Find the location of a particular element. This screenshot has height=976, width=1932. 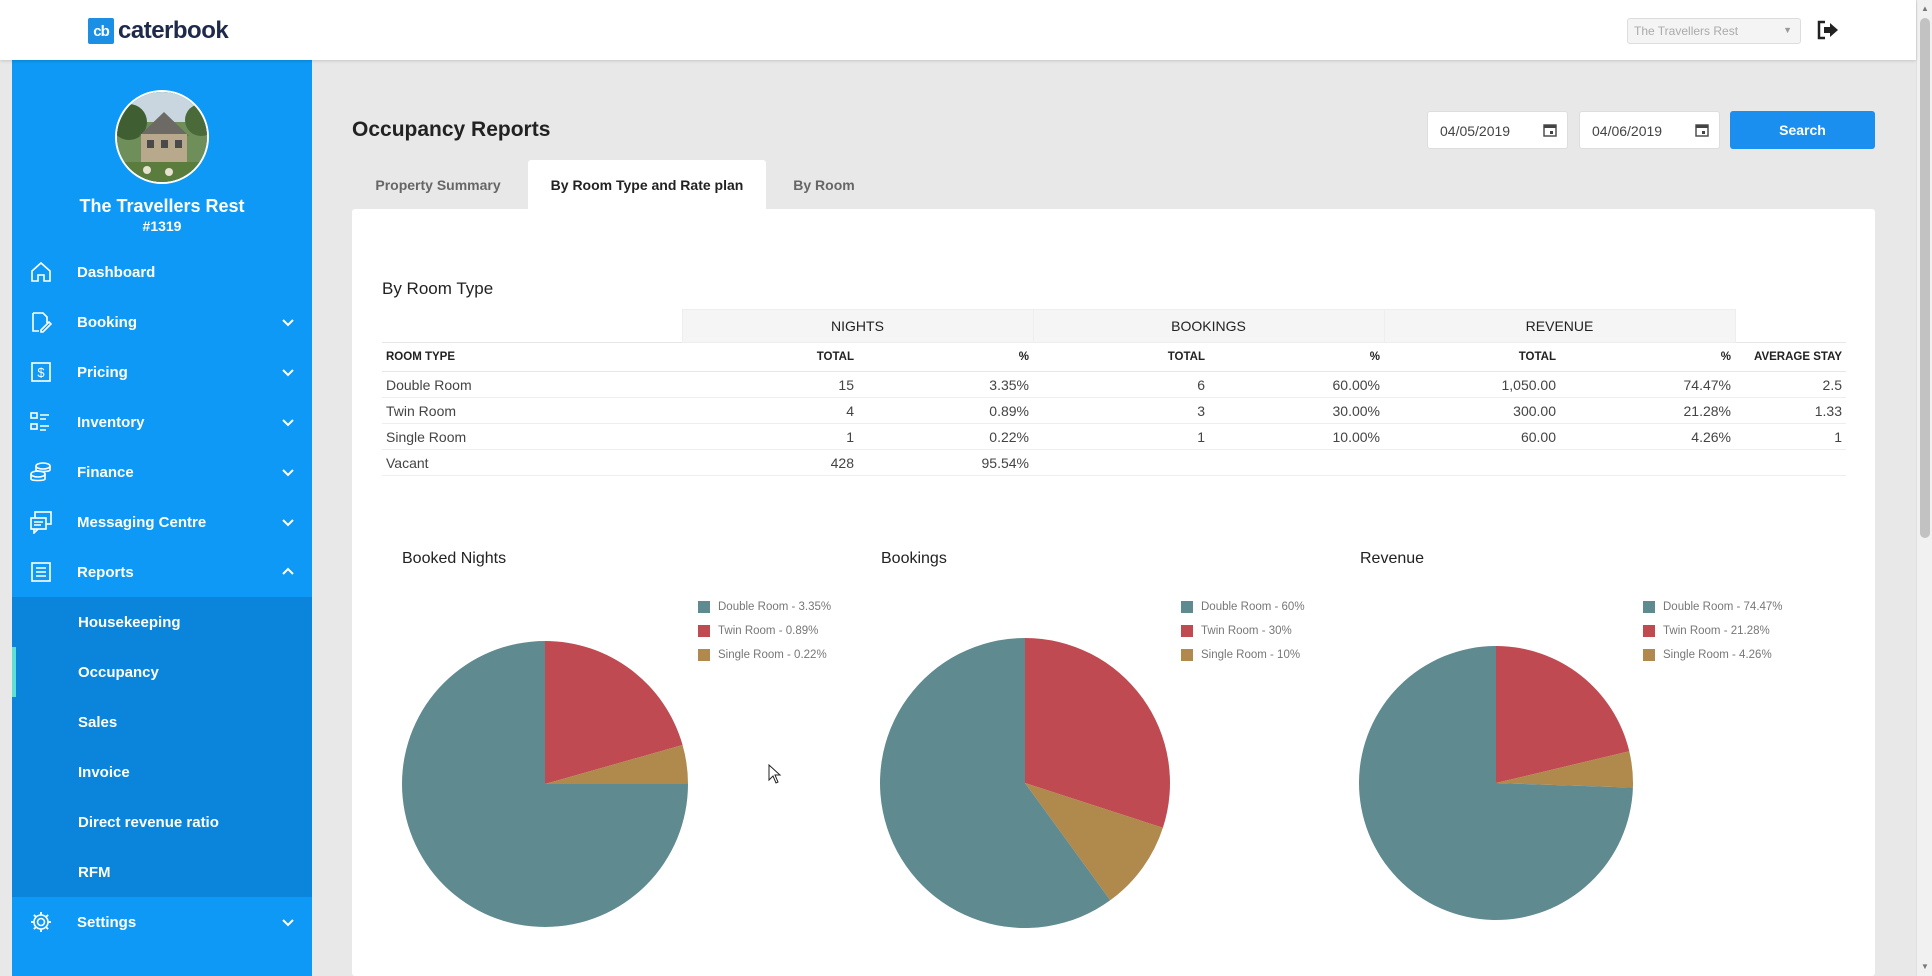

page-title: Occupancy Reports is located at coordinates (451, 129).